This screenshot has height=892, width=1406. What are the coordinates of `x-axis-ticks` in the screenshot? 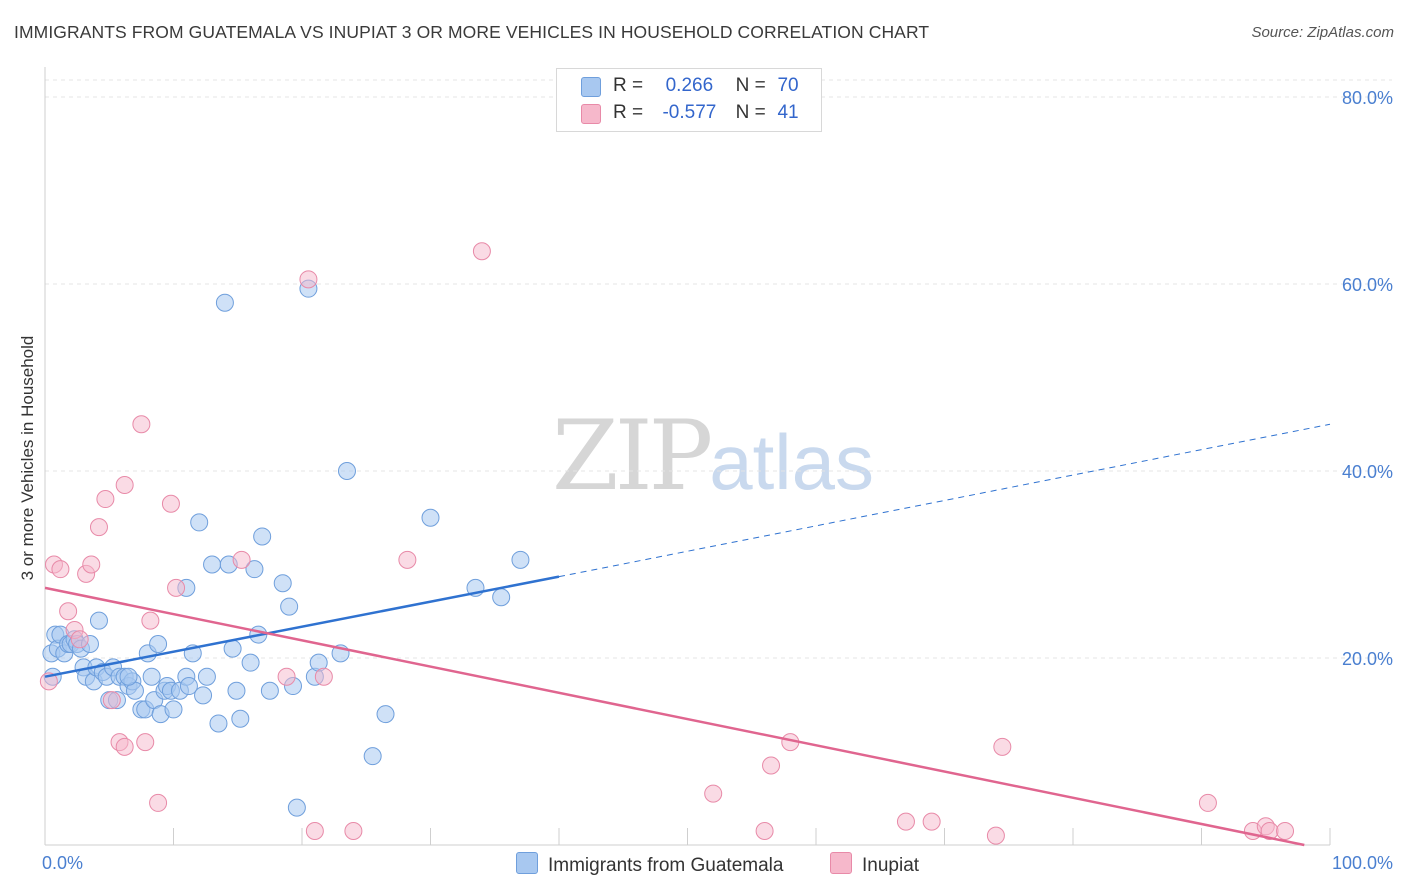 It's located at (752, 836).